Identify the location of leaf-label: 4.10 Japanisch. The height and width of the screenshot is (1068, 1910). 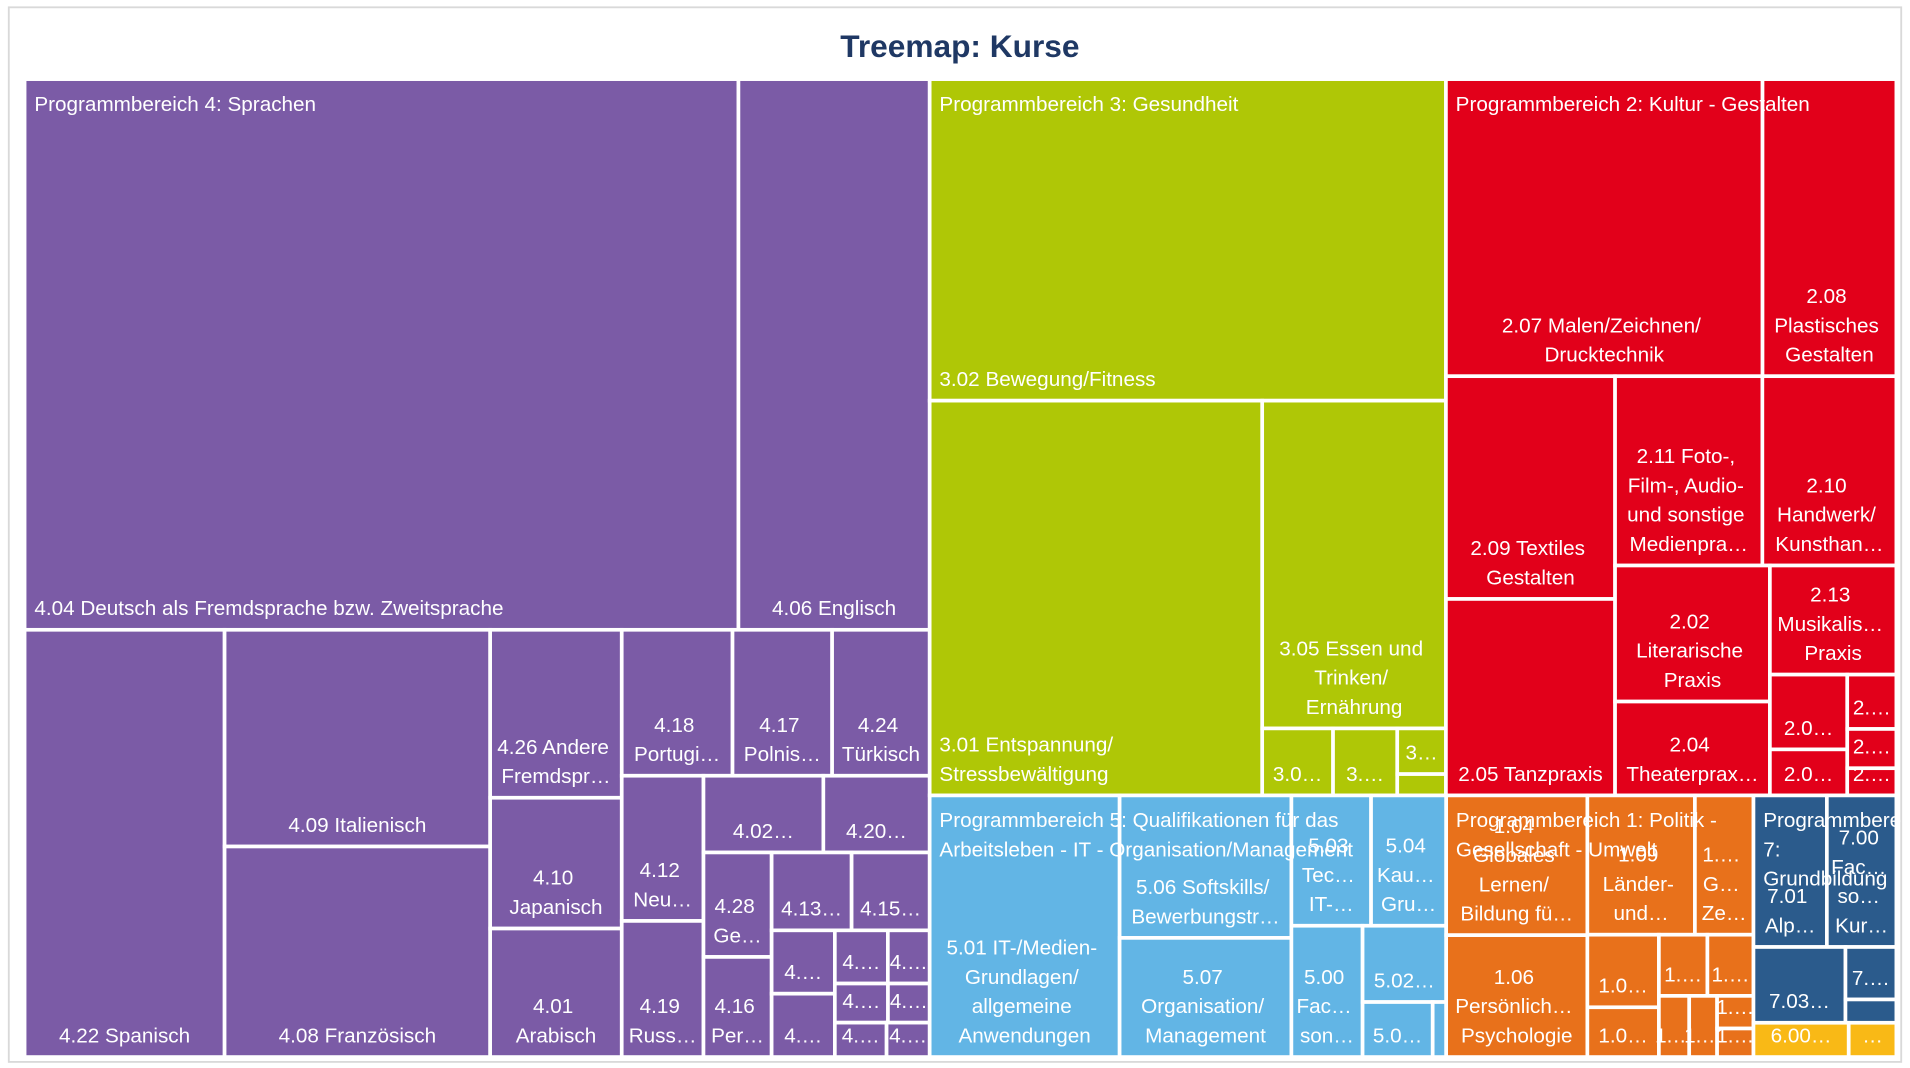
(555, 893).